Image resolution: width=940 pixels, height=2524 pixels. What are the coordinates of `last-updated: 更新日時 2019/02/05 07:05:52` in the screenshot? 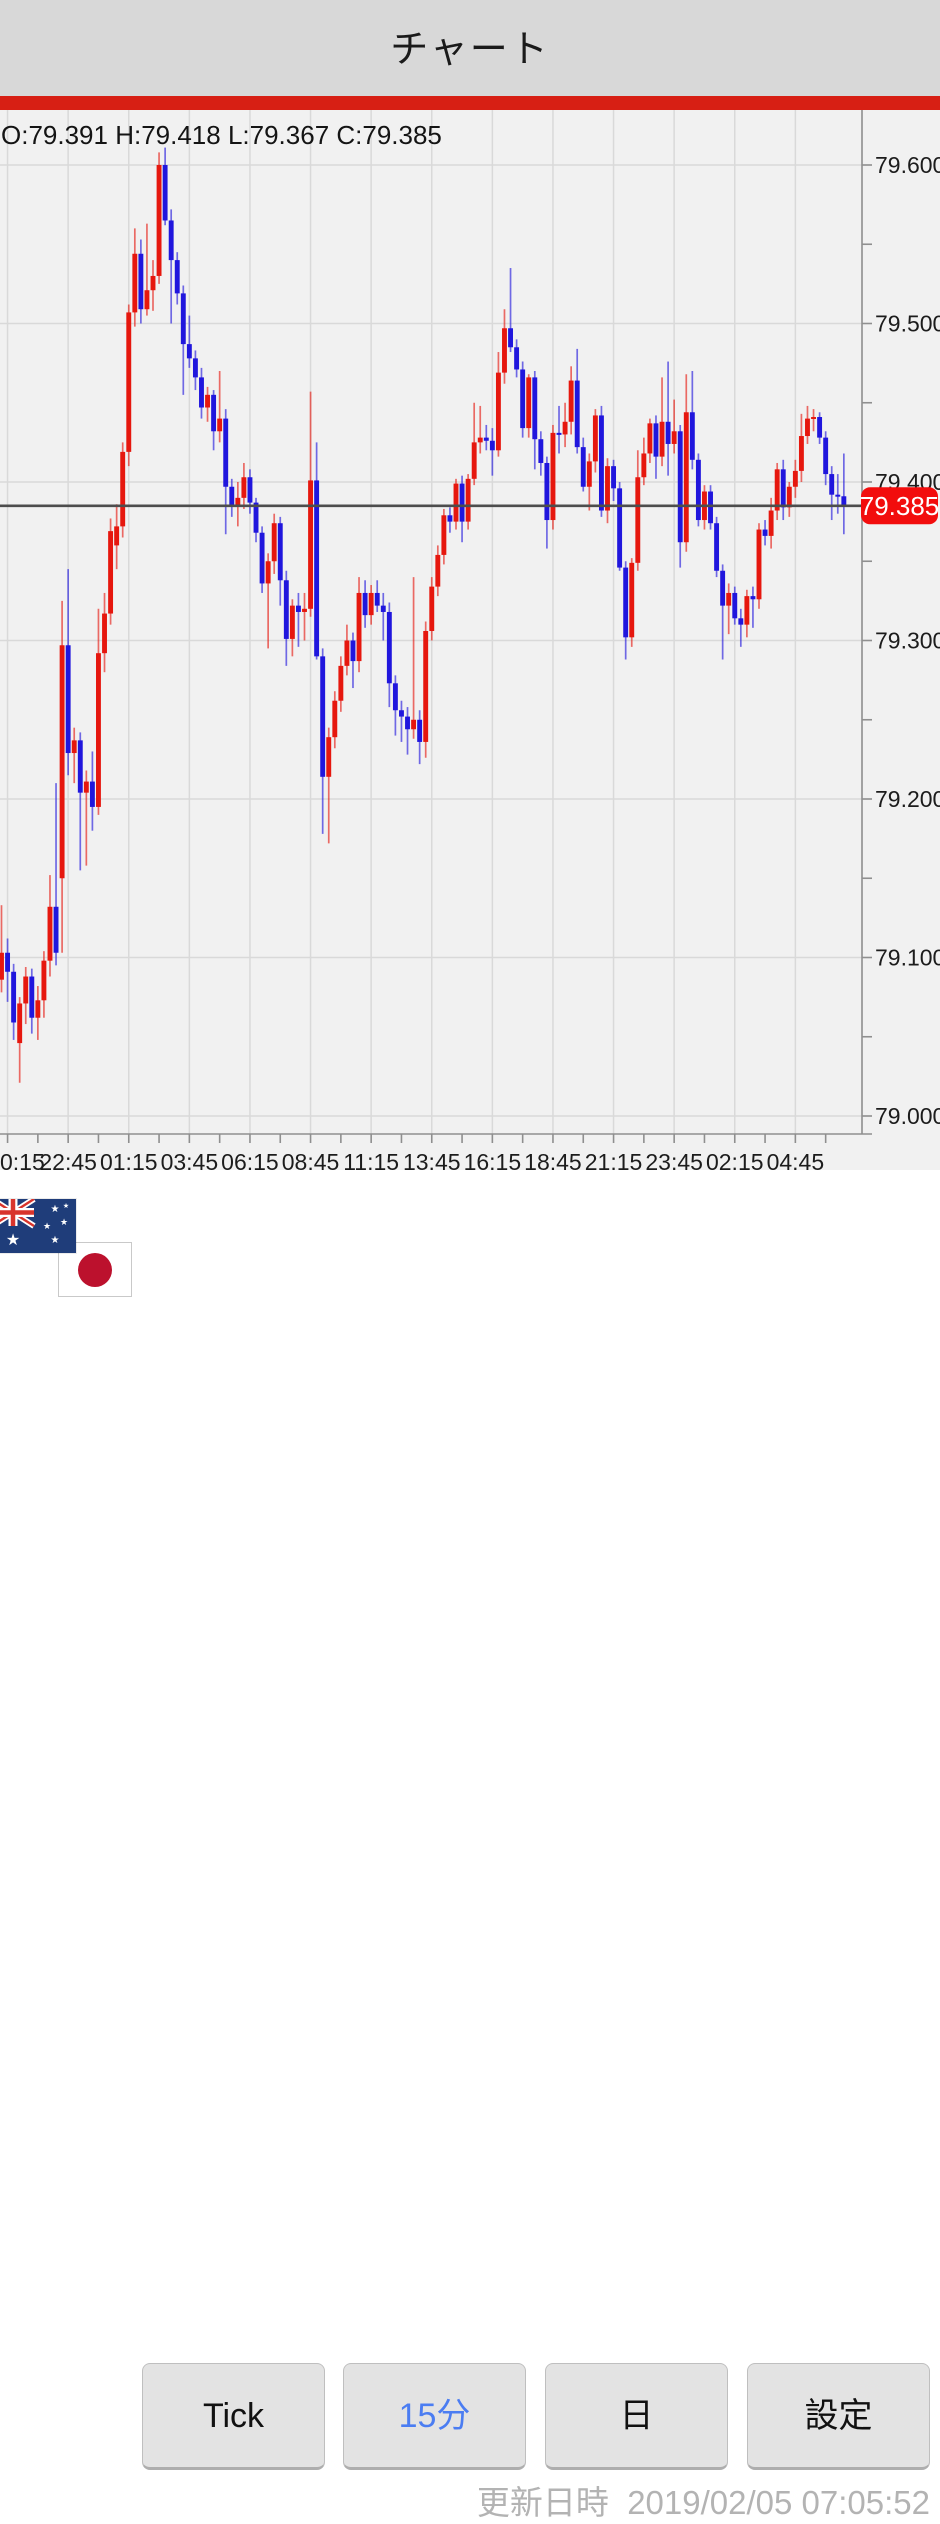 It's located at (703, 2500).